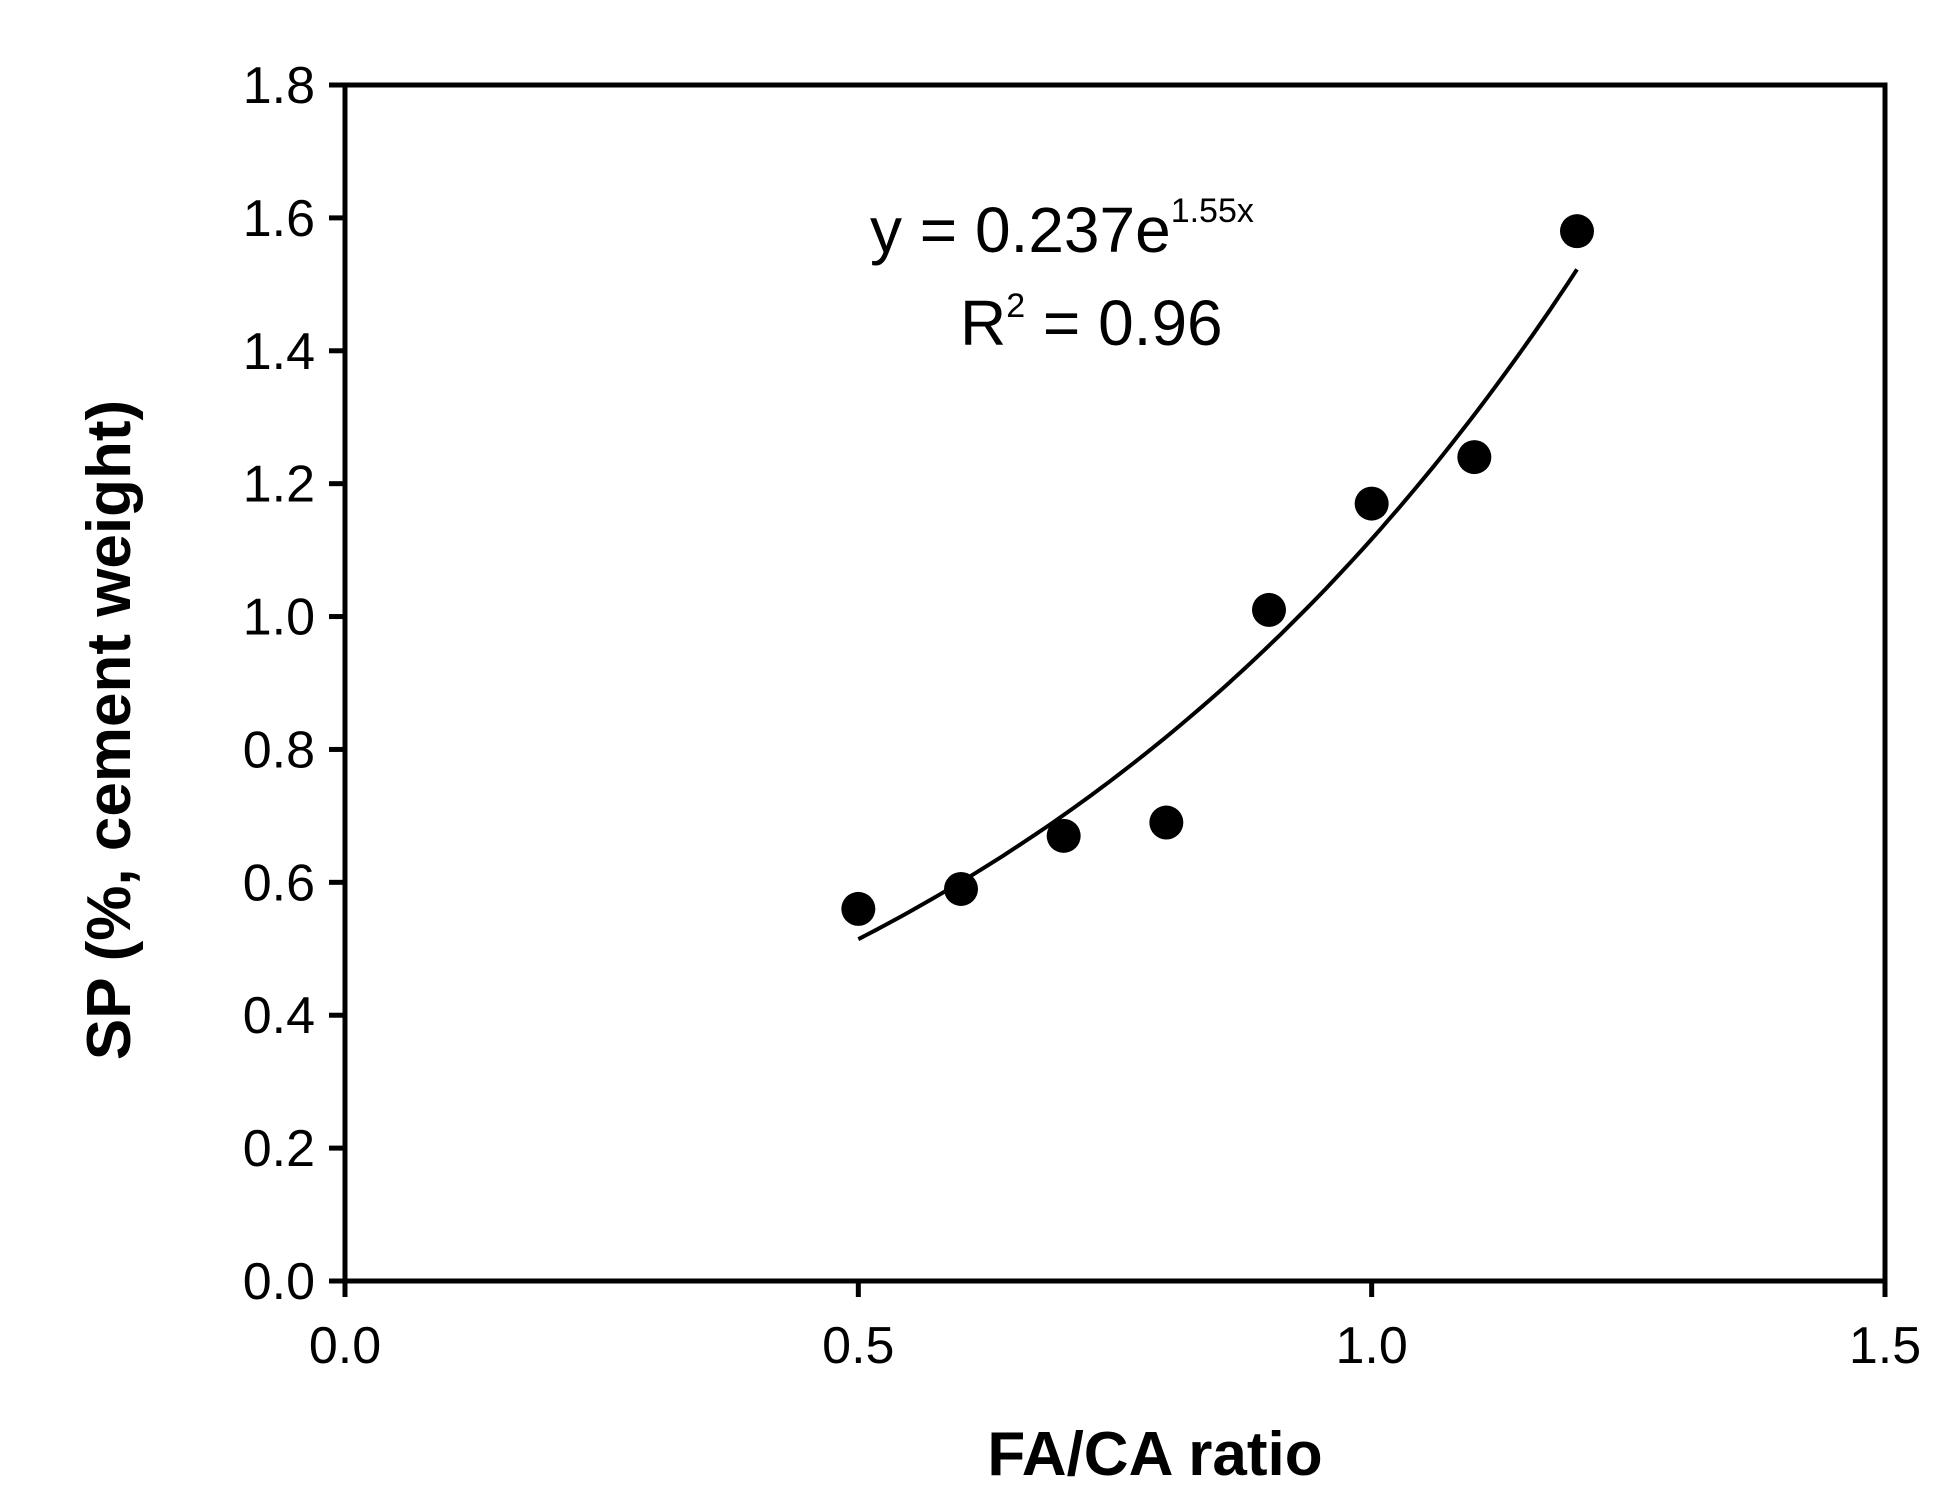 This screenshot has height=1512, width=1956. I want to click on y-tick-label-2: 0.4, so click(279, 1016).